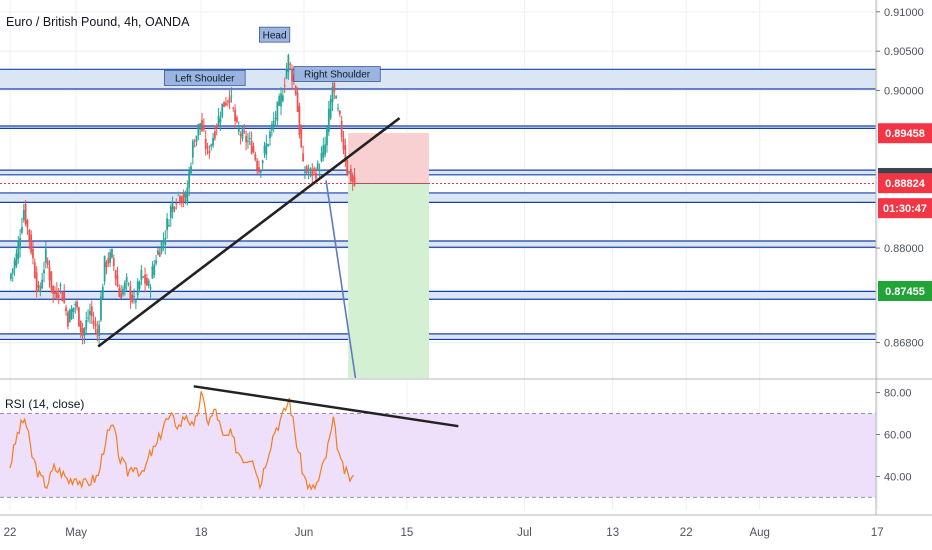  I want to click on pattern-label-box, so click(204, 78).